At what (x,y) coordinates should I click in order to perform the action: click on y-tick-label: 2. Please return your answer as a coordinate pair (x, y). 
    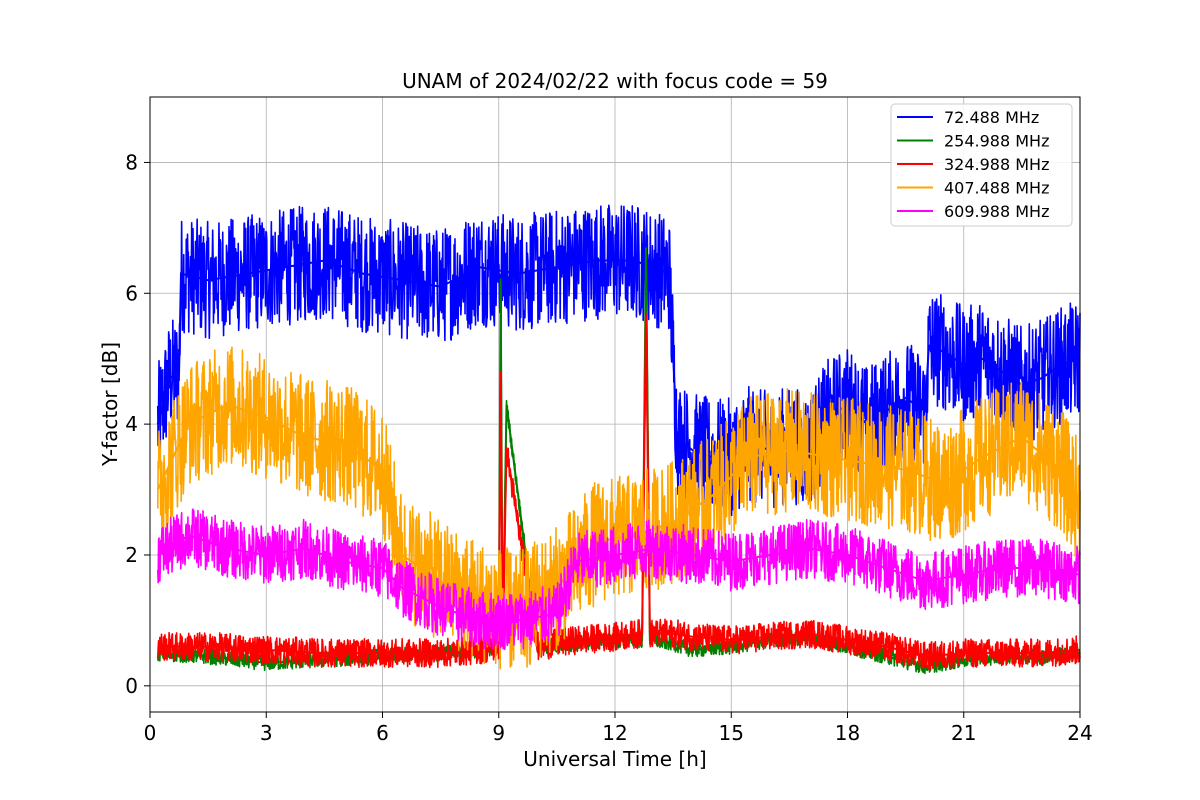
    Looking at the image, I should click on (131, 555).